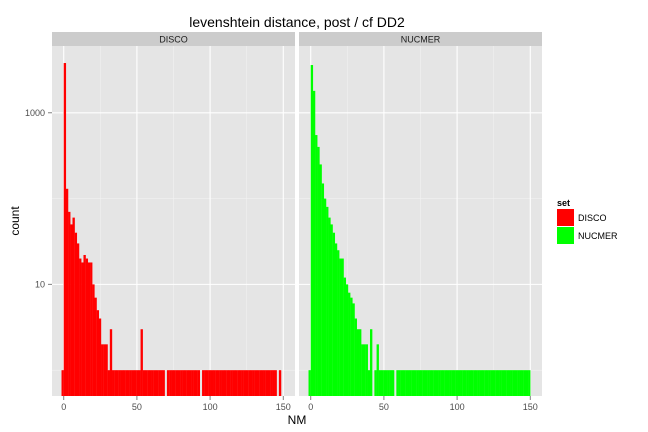 The image size is (648, 432). What do you see at coordinates (299, 404) in the screenshot?
I see `x-axis: 0 50 100 150 0 50 100 150` at bounding box center [299, 404].